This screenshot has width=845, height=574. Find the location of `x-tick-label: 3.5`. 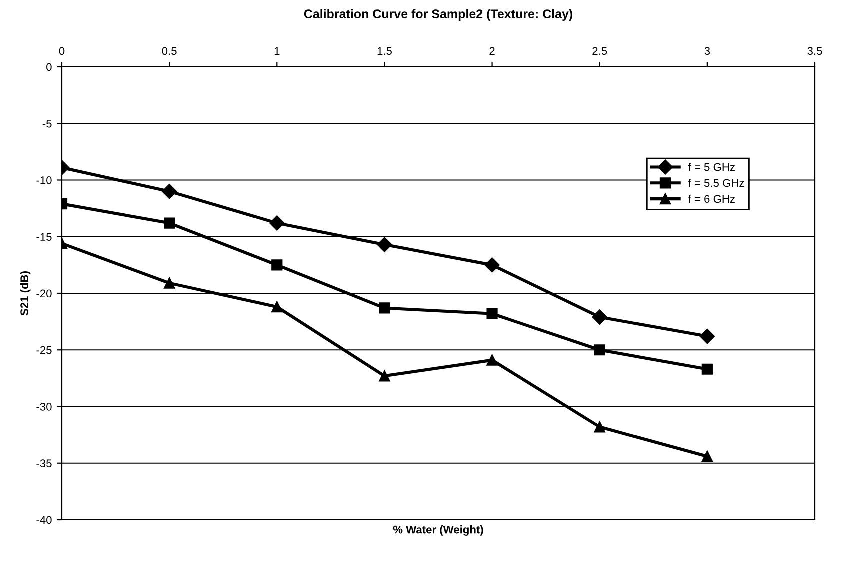

x-tick-label: 3.5 is located at coordinates (815, 51).